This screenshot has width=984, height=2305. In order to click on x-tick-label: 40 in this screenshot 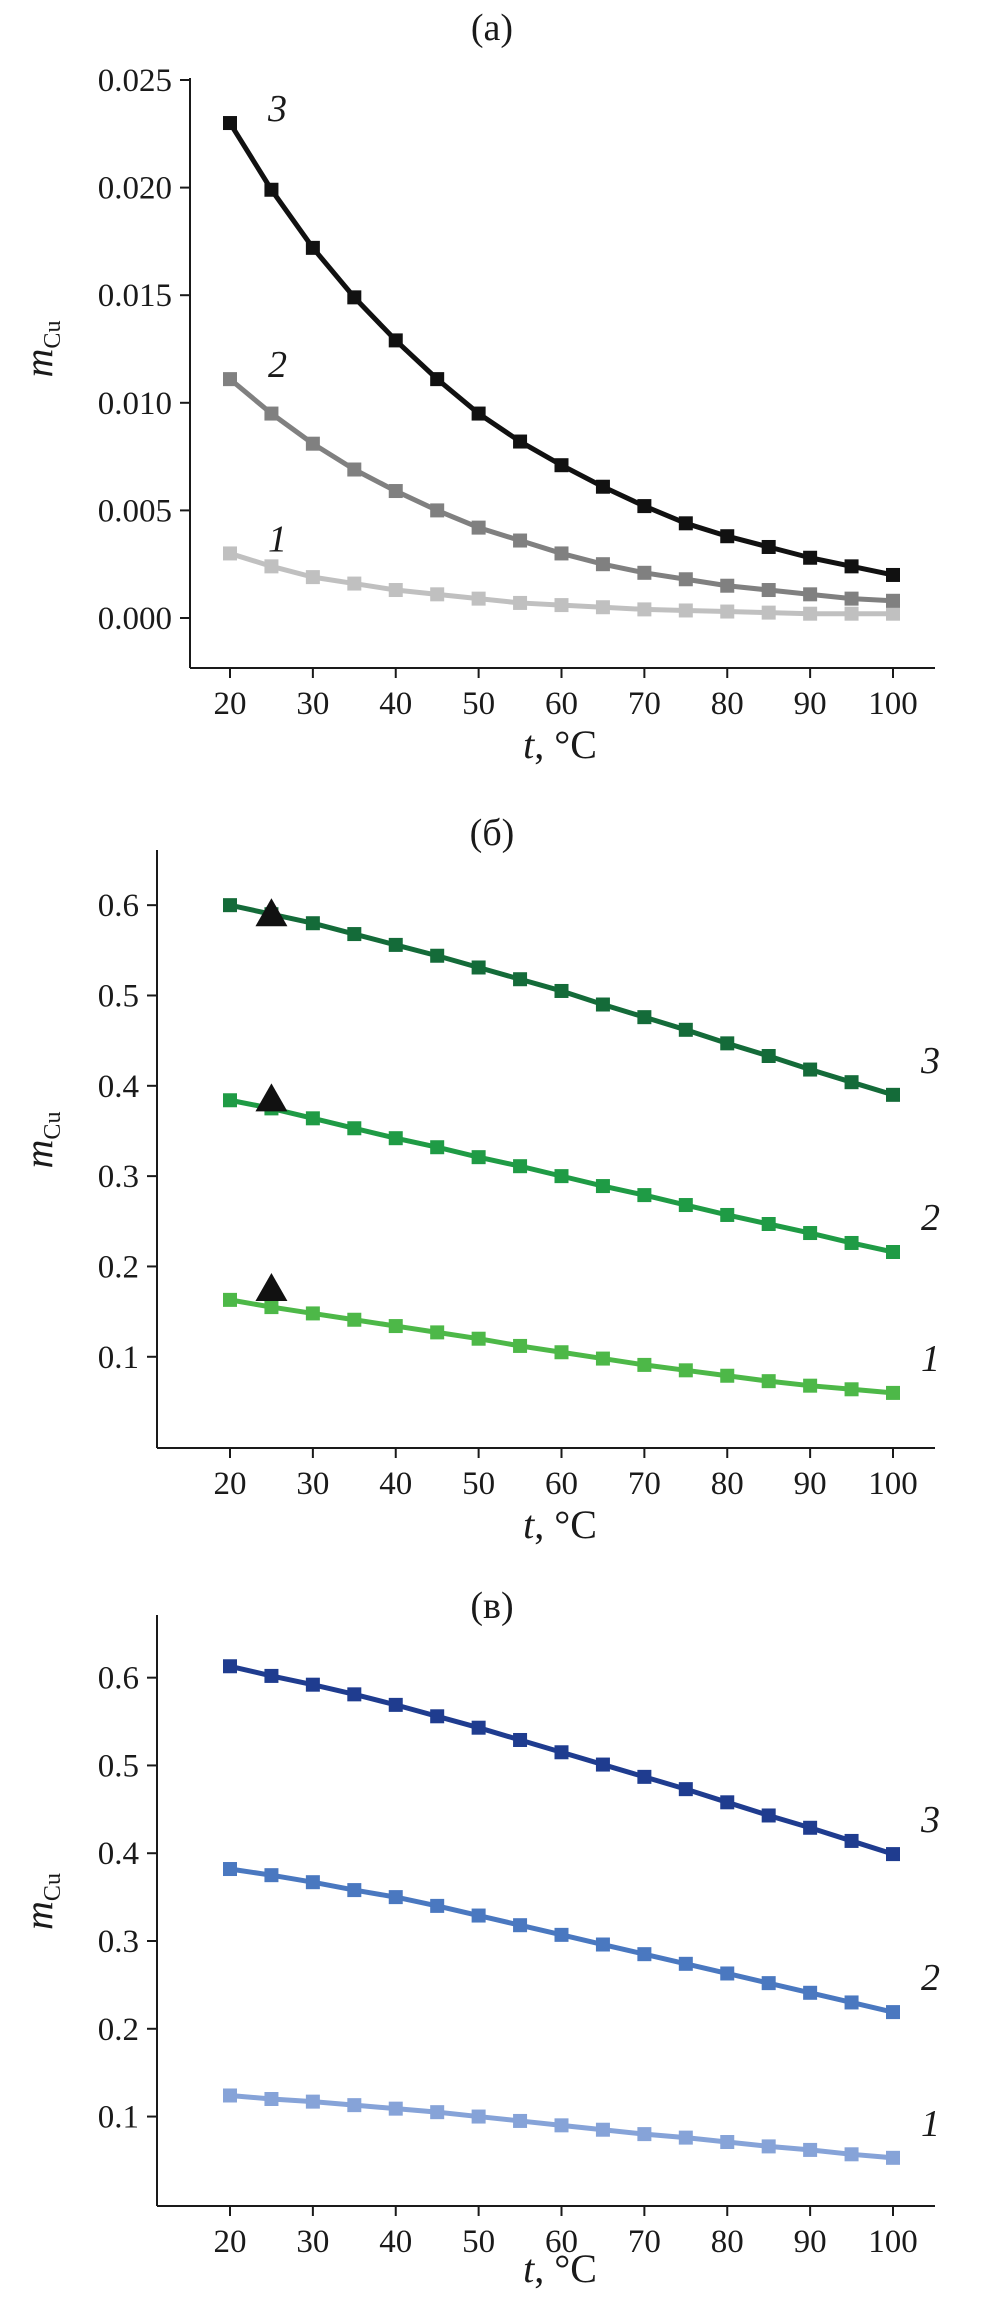, I will do `click(395, 1484)`.